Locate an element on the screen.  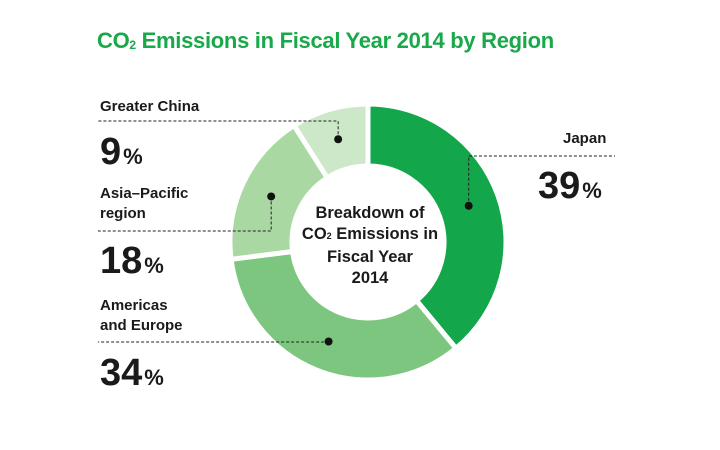
slice-americas-europe is located at coordinates (344, 315).